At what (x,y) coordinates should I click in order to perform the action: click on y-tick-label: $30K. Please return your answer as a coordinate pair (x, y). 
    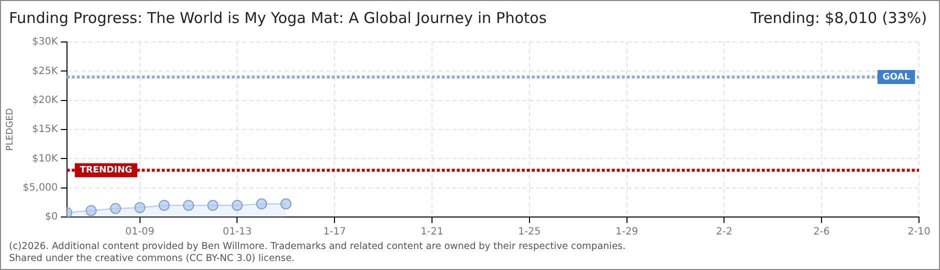
    Looking at the image, I should click on (45, 42).